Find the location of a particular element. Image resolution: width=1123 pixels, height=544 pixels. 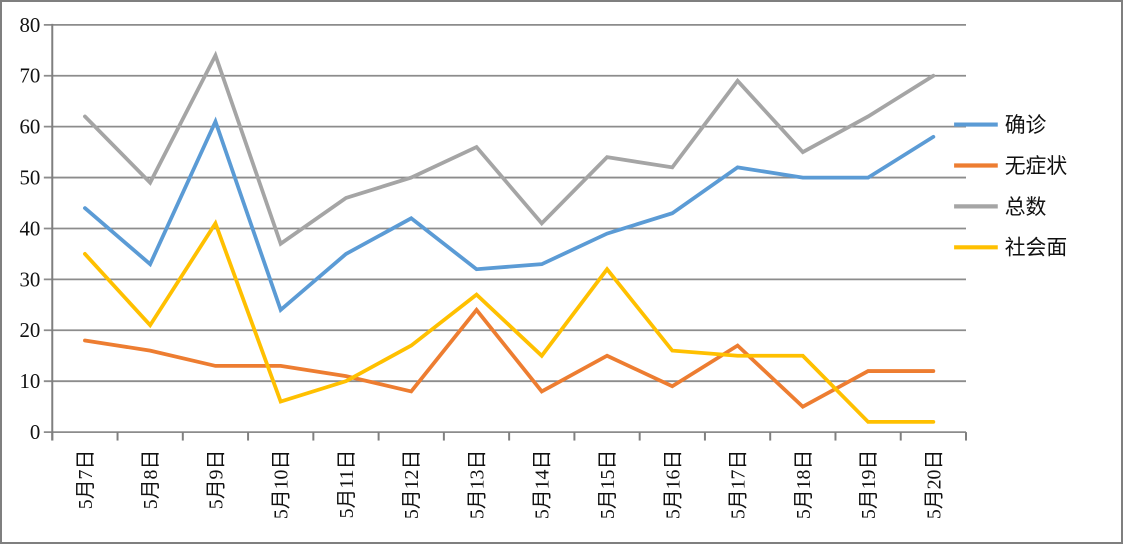

x-axis-label: 5月9日 is located at coordinates (216, 480).